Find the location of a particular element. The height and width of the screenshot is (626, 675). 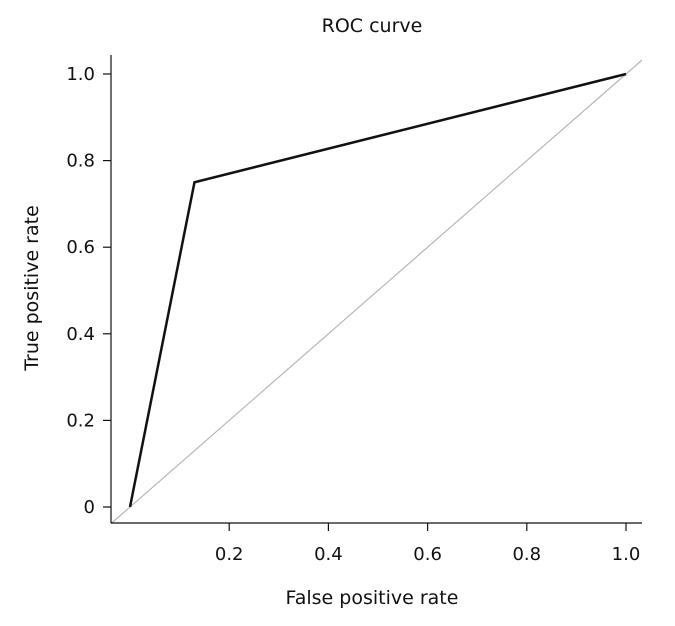

y-tick-label: 0.8 is located at coordinates (80, 161).